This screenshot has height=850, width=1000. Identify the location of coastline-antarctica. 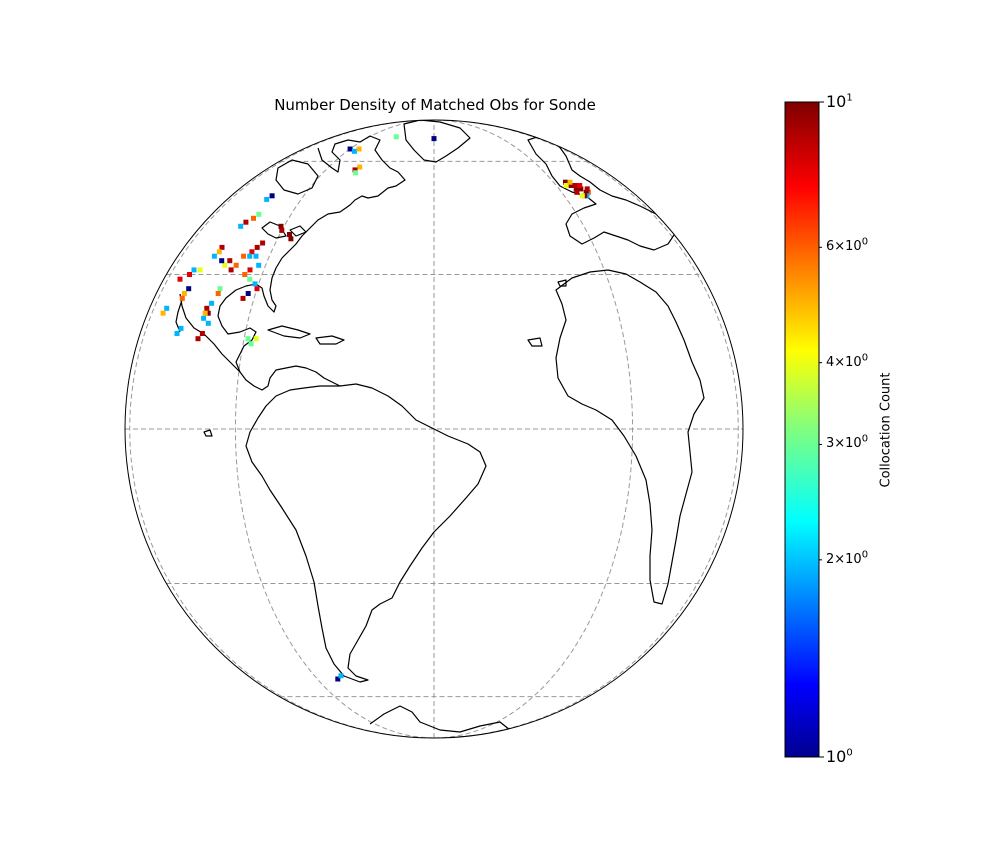
(440, 719).